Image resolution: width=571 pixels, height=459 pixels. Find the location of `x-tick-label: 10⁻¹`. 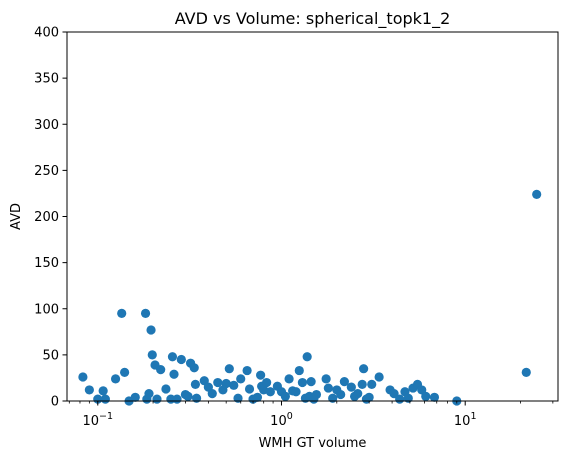

x-tick-label: 10⁻¹ is located at coordinates (97, 420).